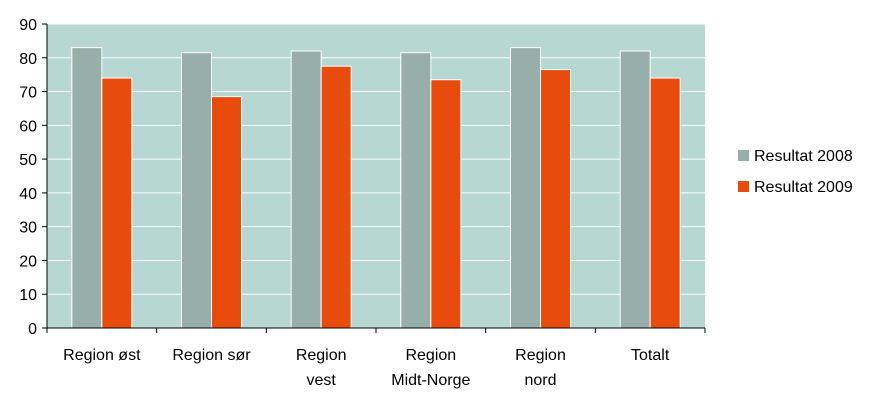 Image resolution: width=879 pixels, height=397 pixels. What do you see at coordinates (321, 368) in the screenshot?
I see `x-tick-label: Region vest` at bounding box center [321, 368].